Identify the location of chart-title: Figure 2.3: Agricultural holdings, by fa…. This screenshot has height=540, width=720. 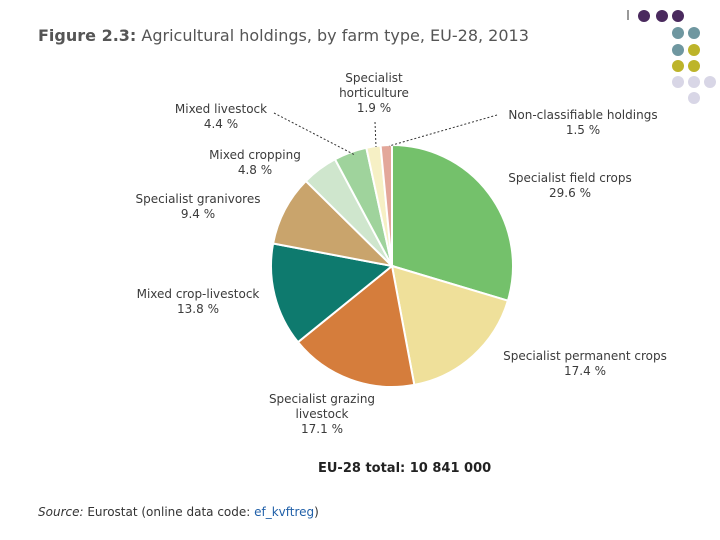
(283, 35).